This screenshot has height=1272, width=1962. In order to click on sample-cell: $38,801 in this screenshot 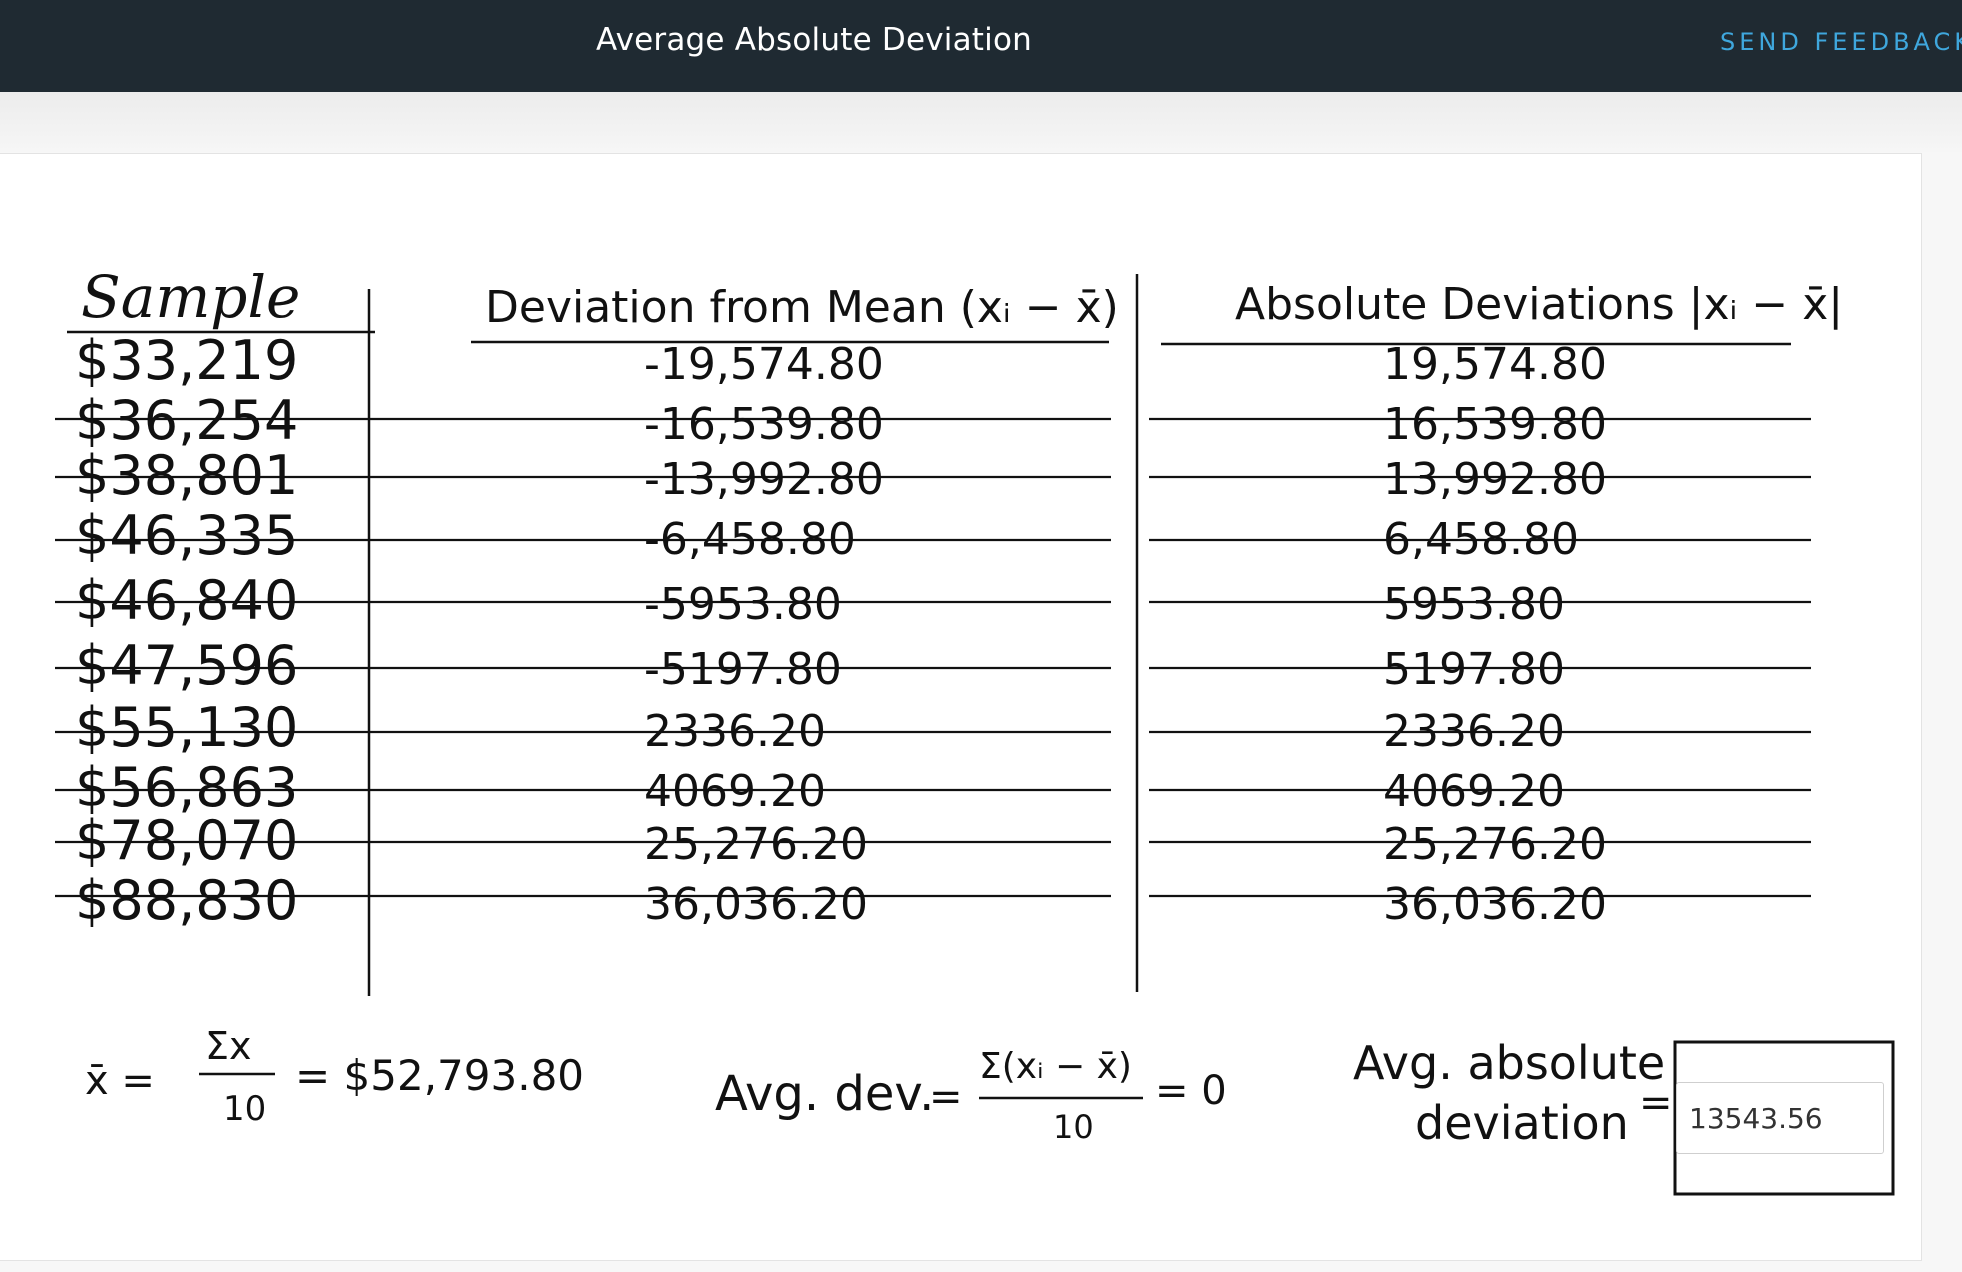, I will do `click(186, 475)`.